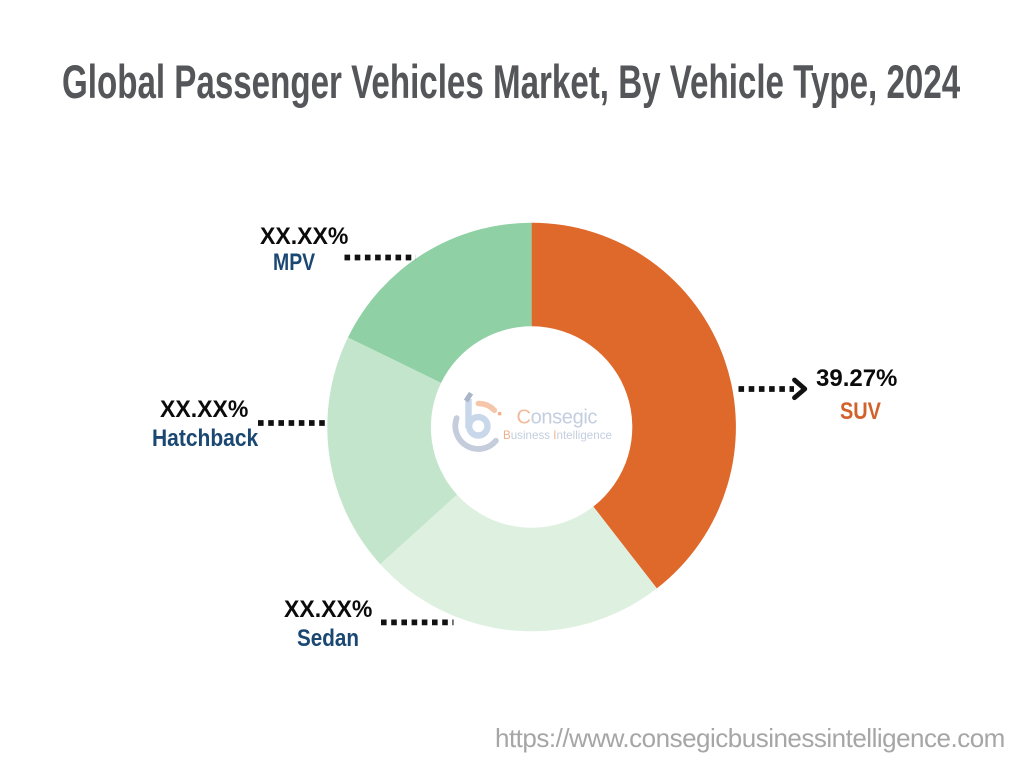 The width and height of the screenshot is (1024, 768). What do you see at coordinates (557, 435) in the screenshot?
I see `svg-text: Business Intelligence` at bounding box center [557, 435].